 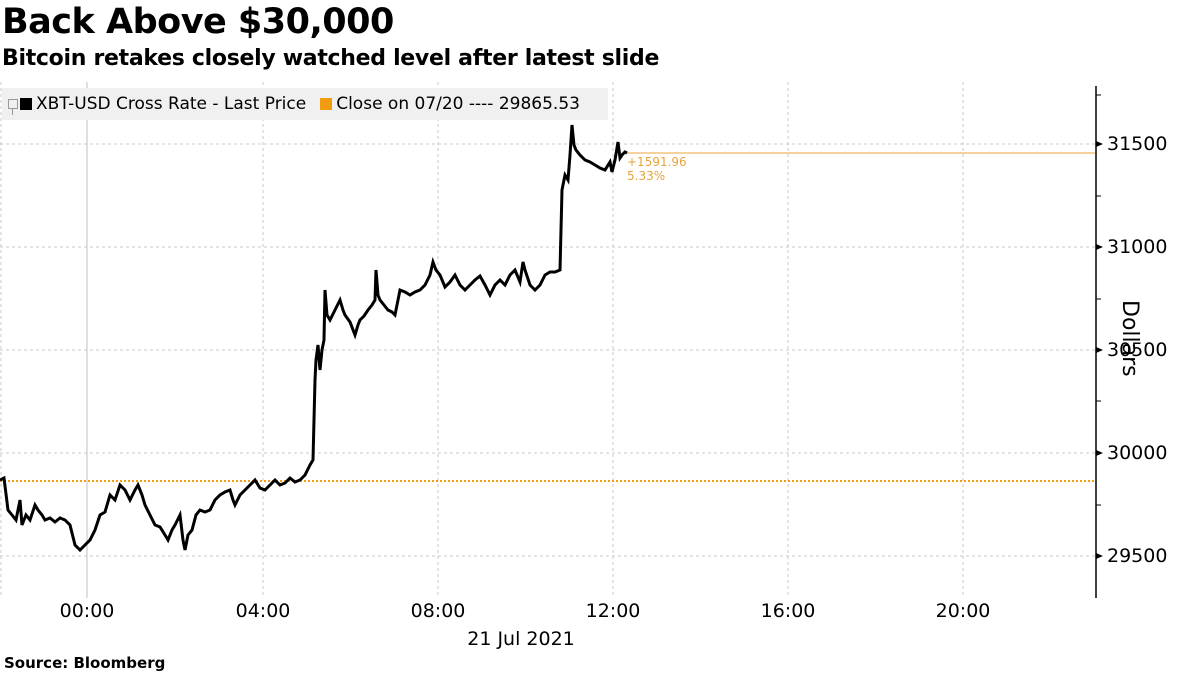 What do you see at coordinates (85, 663) in the screenshot?
I see `source-note: Source: Bloomberg` at bounding box center [85, 663].